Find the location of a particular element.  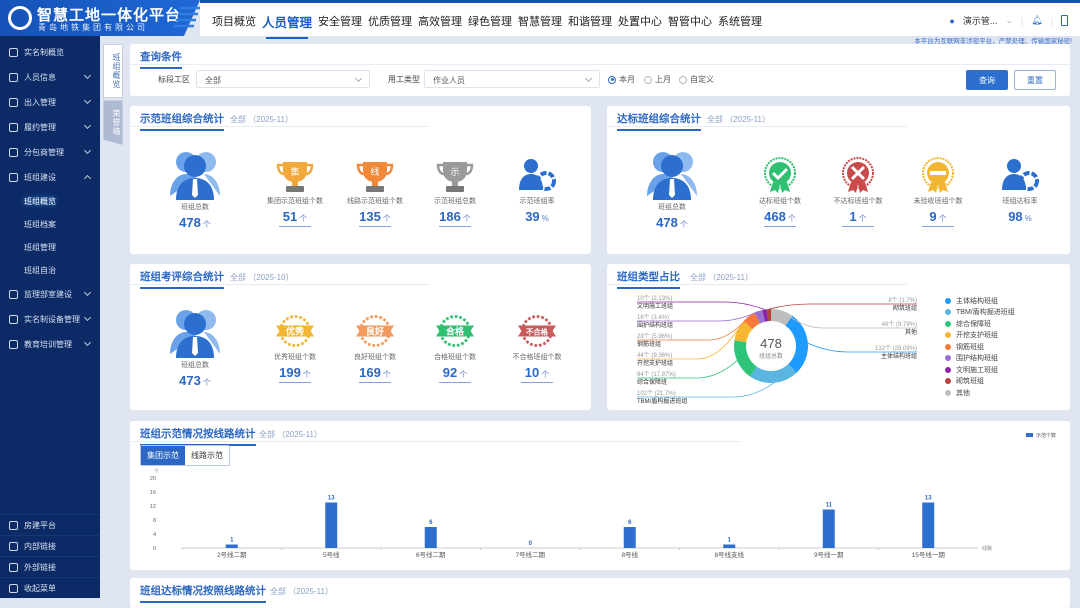

donut-center-label: 班组总数 is located at coordinates (771, 356).